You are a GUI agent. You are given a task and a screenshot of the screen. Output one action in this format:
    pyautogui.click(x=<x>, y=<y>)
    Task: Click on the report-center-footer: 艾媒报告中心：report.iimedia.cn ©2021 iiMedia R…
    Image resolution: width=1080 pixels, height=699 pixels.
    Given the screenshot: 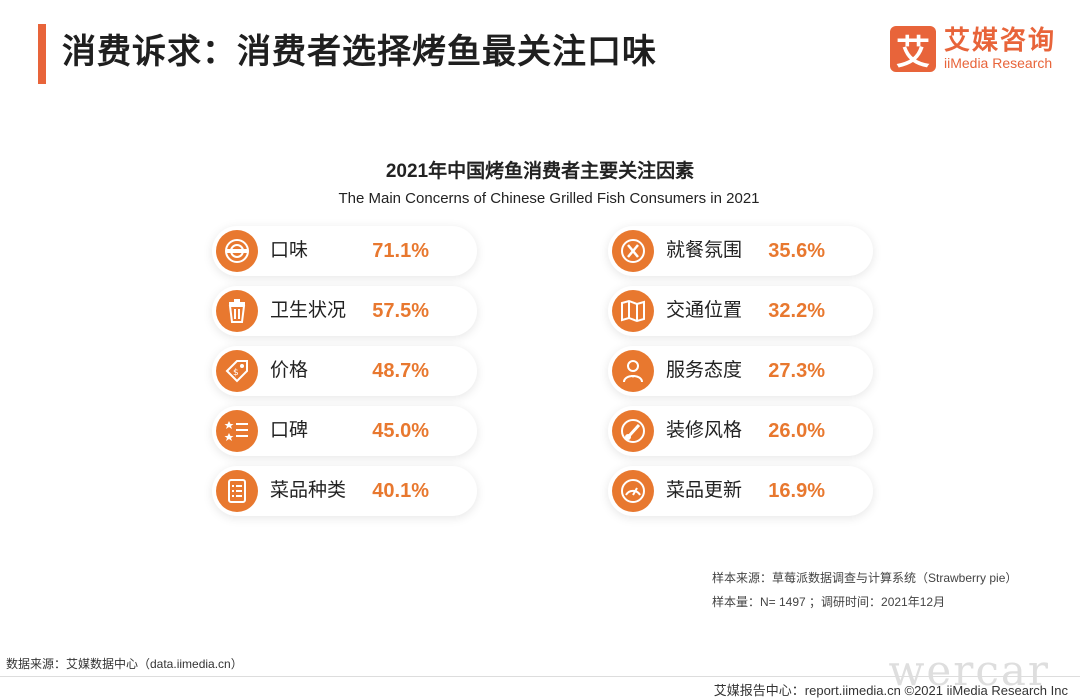 What is the action you would take?
    pyautogui.click(x=890, y=690)
    